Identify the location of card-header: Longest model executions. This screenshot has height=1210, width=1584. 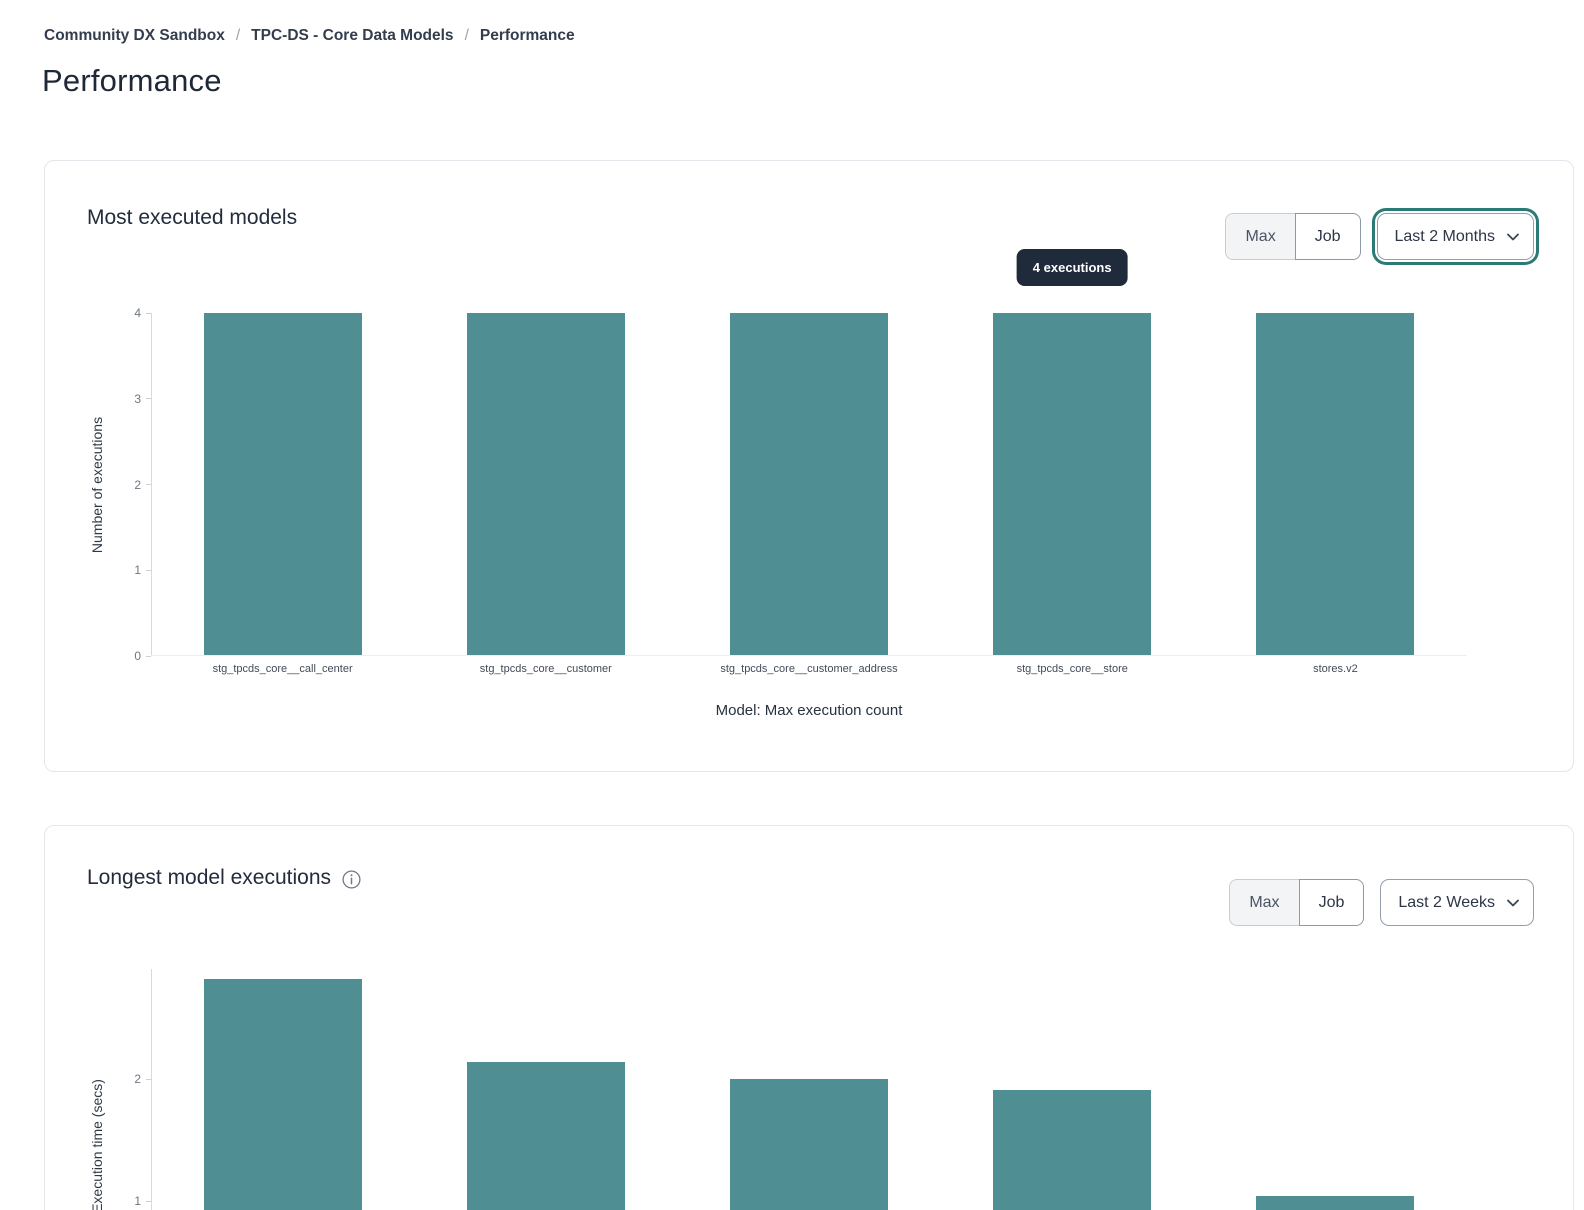
(224, 878).